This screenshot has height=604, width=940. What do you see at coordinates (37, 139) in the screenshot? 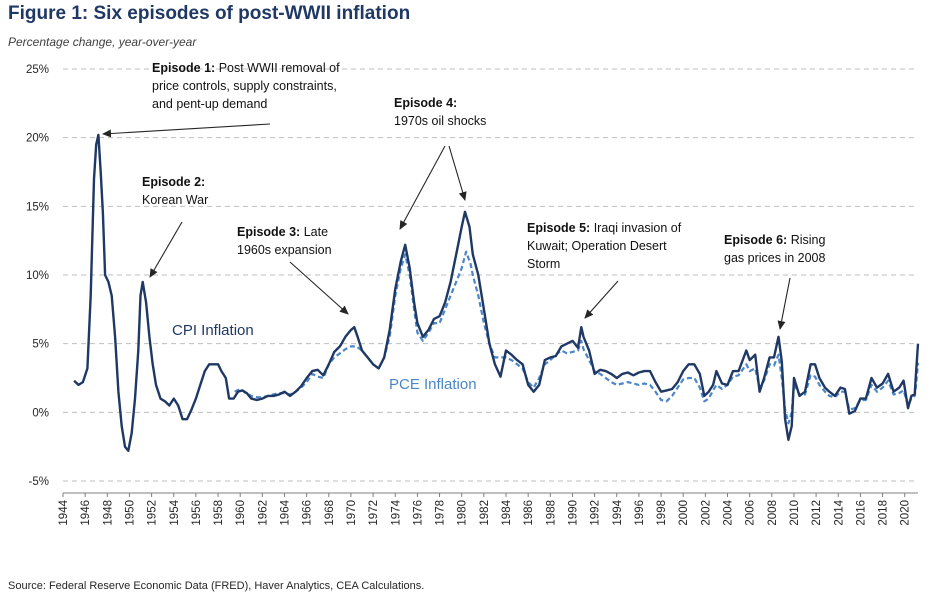
I see `y-tick-label: 20%` at bounding box center [37, 139].